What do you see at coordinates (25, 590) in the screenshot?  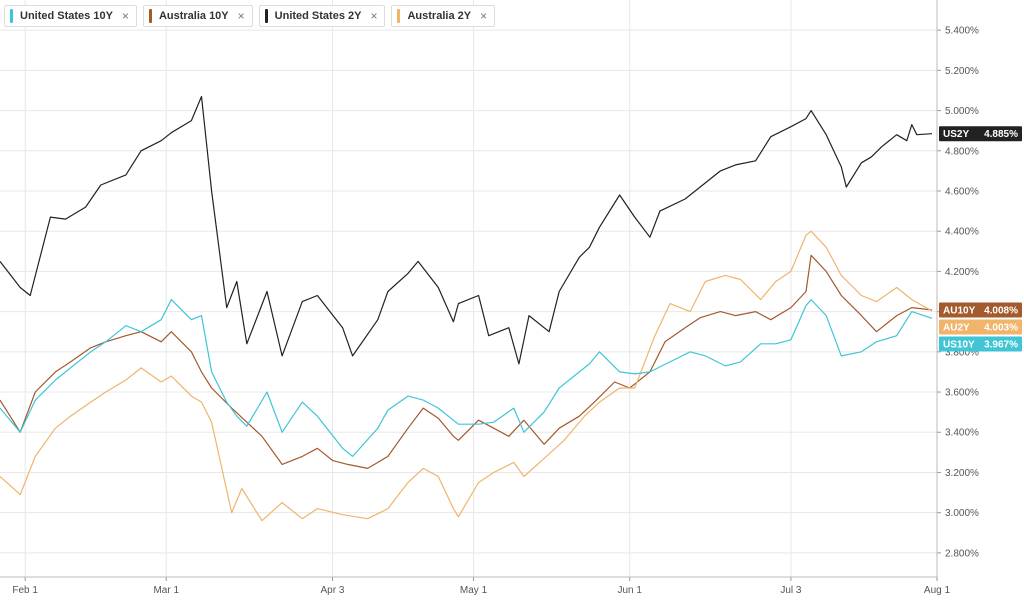 I see `x-tick-label: Feb 1` at bounding box center [25, 590].